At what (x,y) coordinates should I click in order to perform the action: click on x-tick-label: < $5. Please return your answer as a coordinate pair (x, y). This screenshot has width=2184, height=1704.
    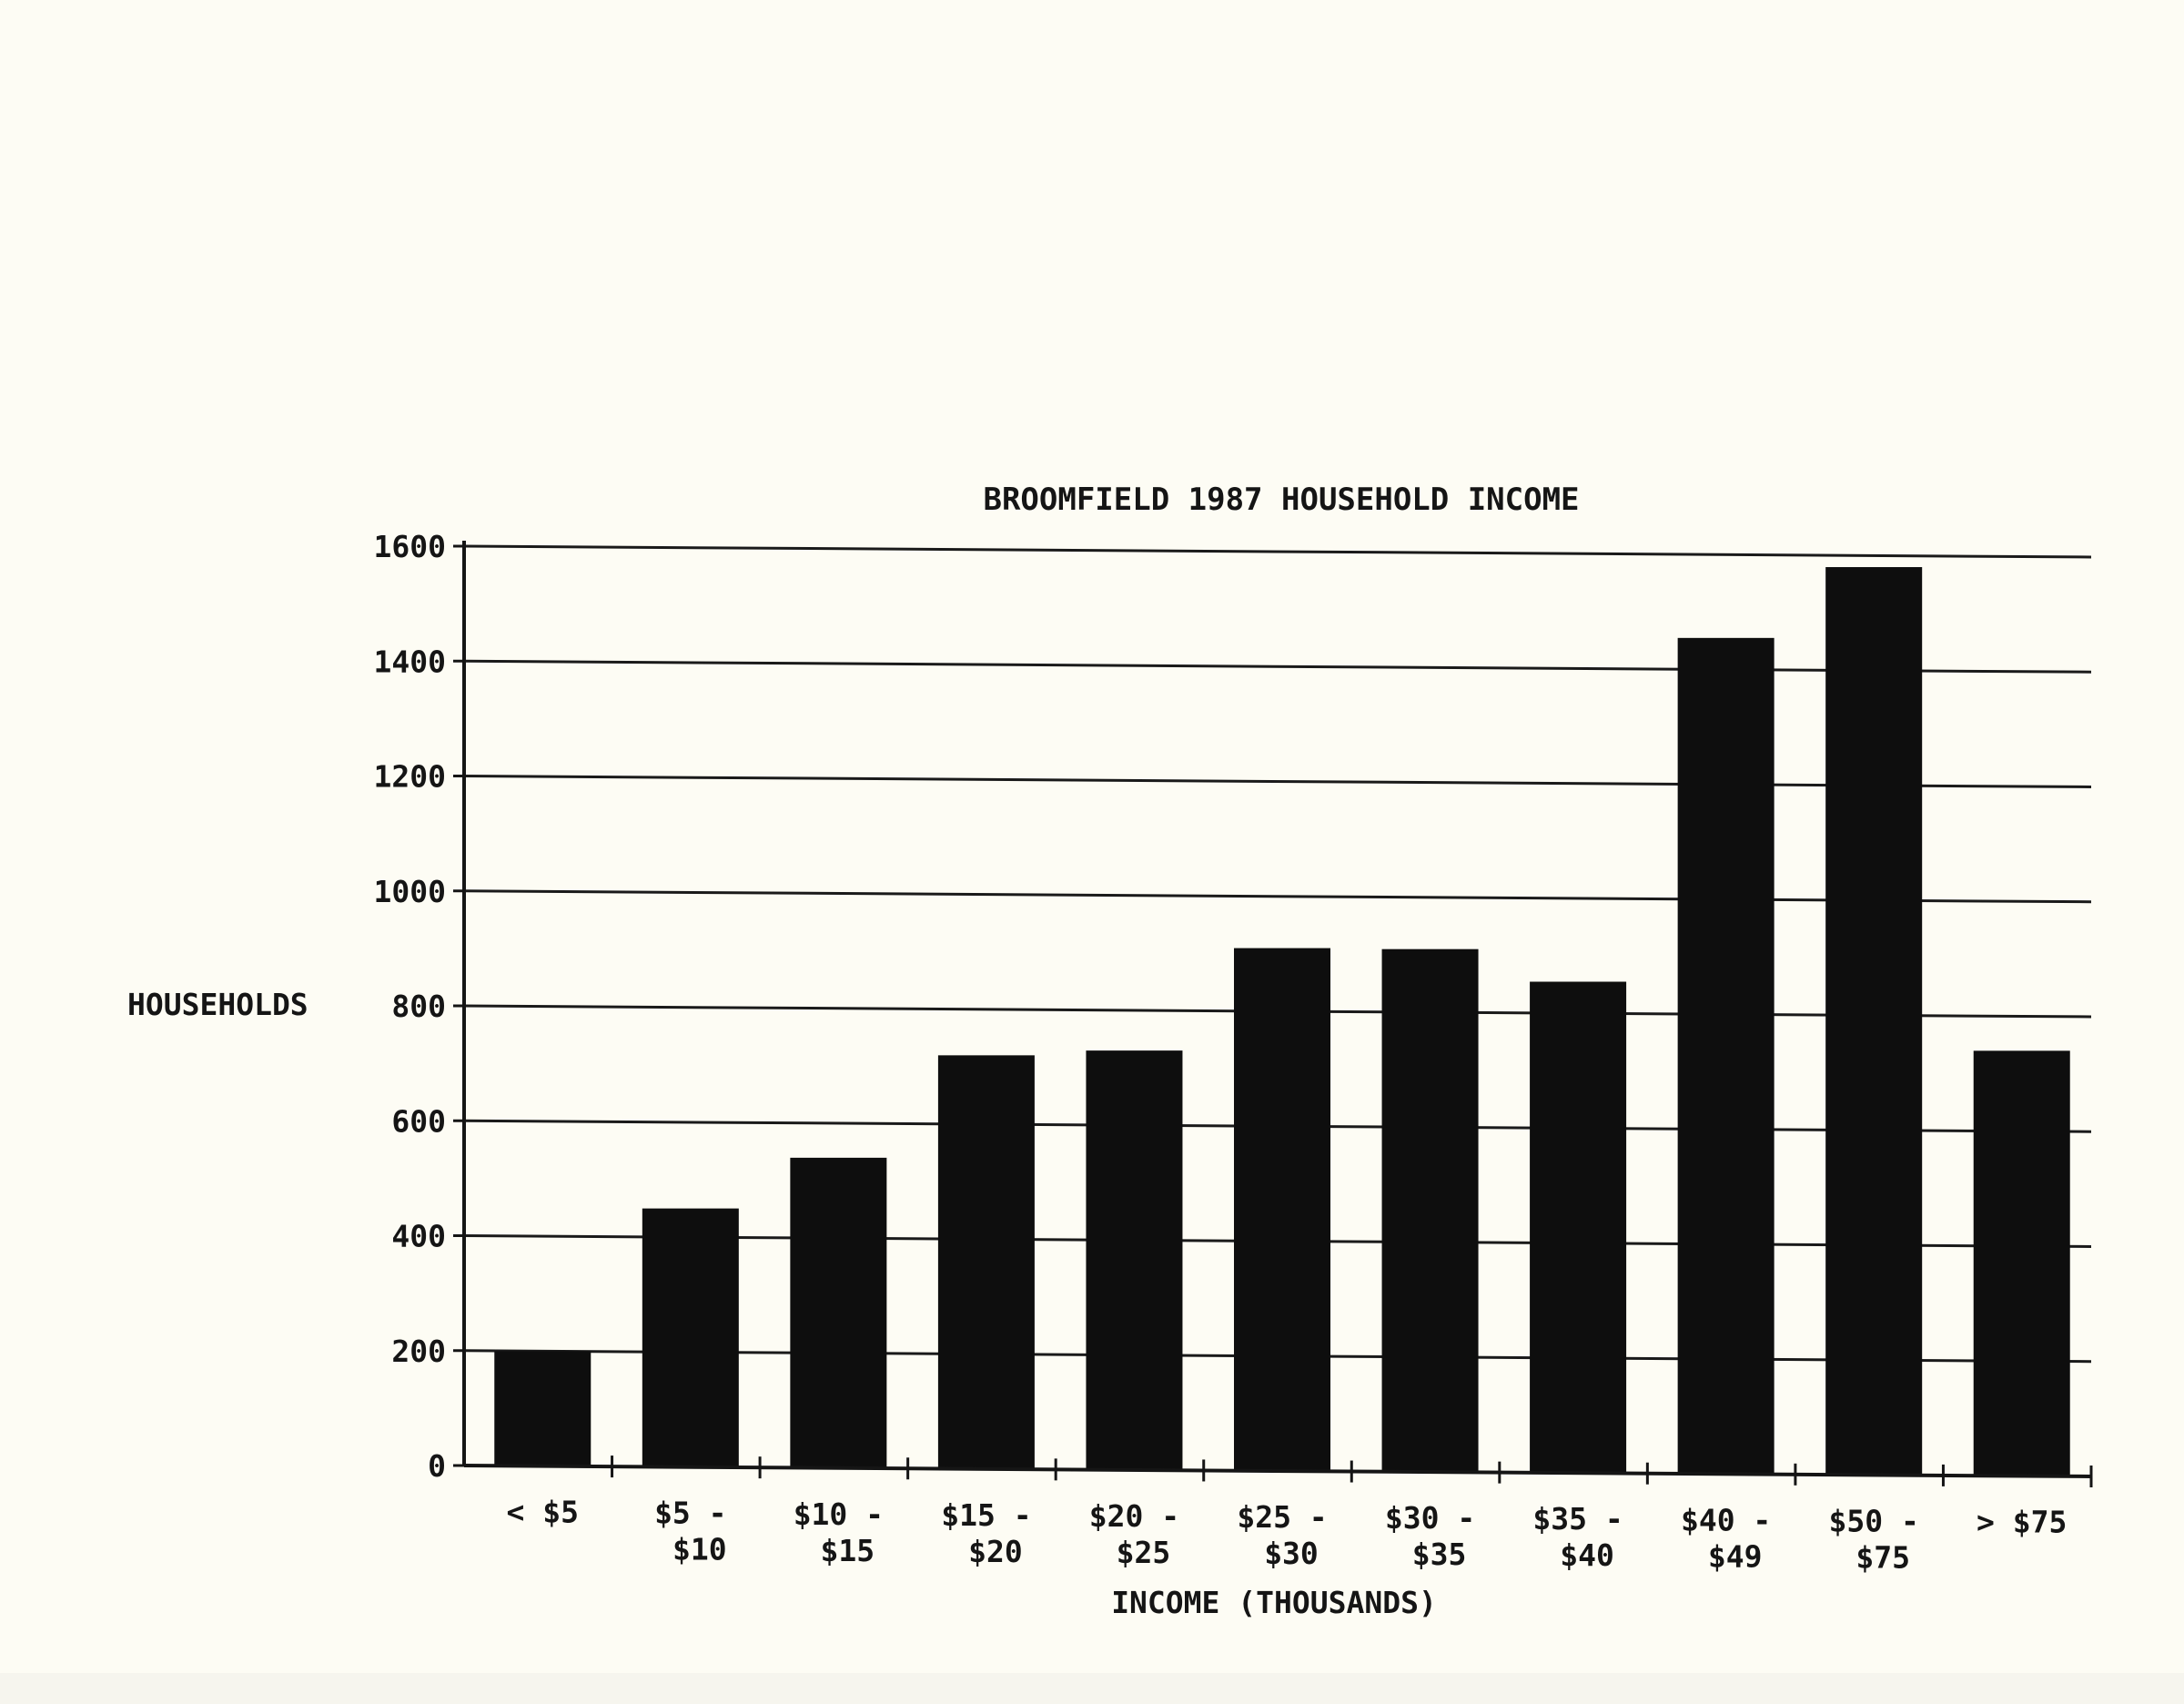
    Looking at the image, I should click on (543, 1513).